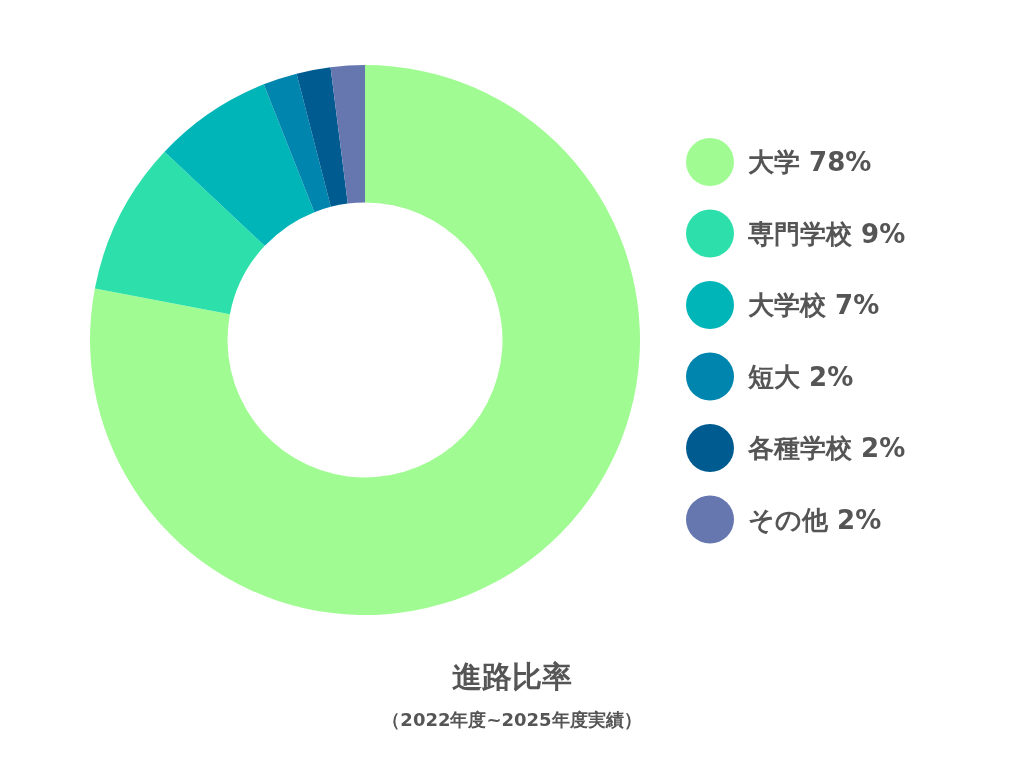 The width and height of the screenshot is (1024, 768). I want to click on legend-label: 専門学校 9%, so click(826, 233).